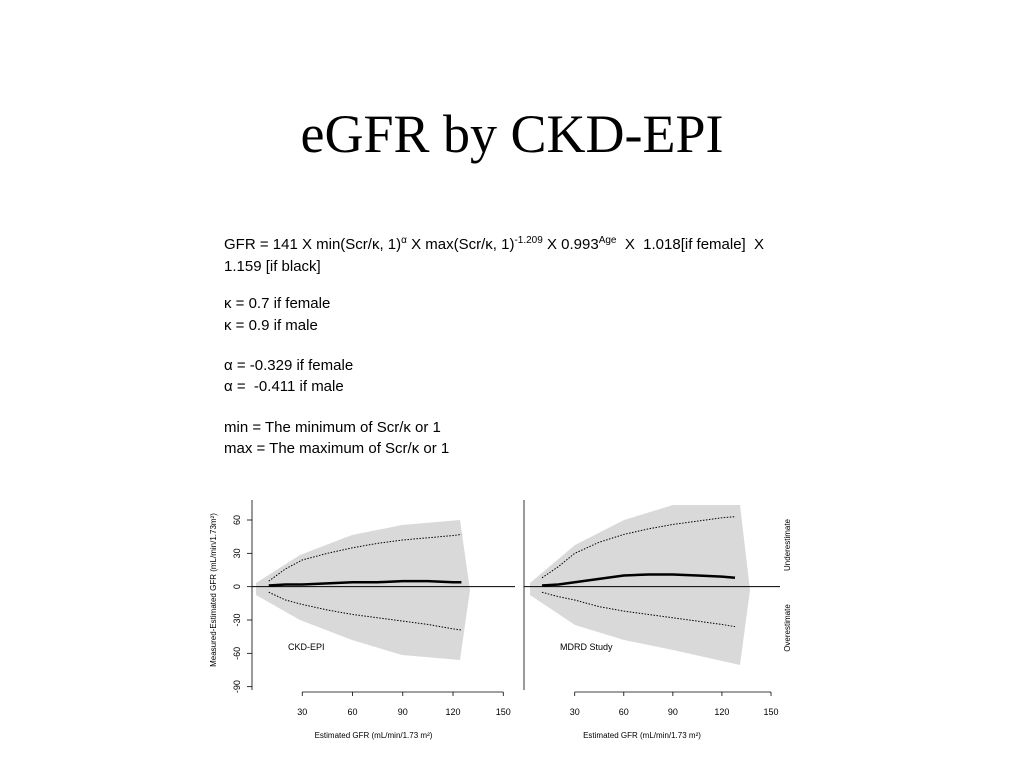 This screenshot has height=773, width=1024. Describe the element at coordinates (336, 448) in the screenshot. I see `definition: max = The maximum of Scr/κ or 1` at that location.